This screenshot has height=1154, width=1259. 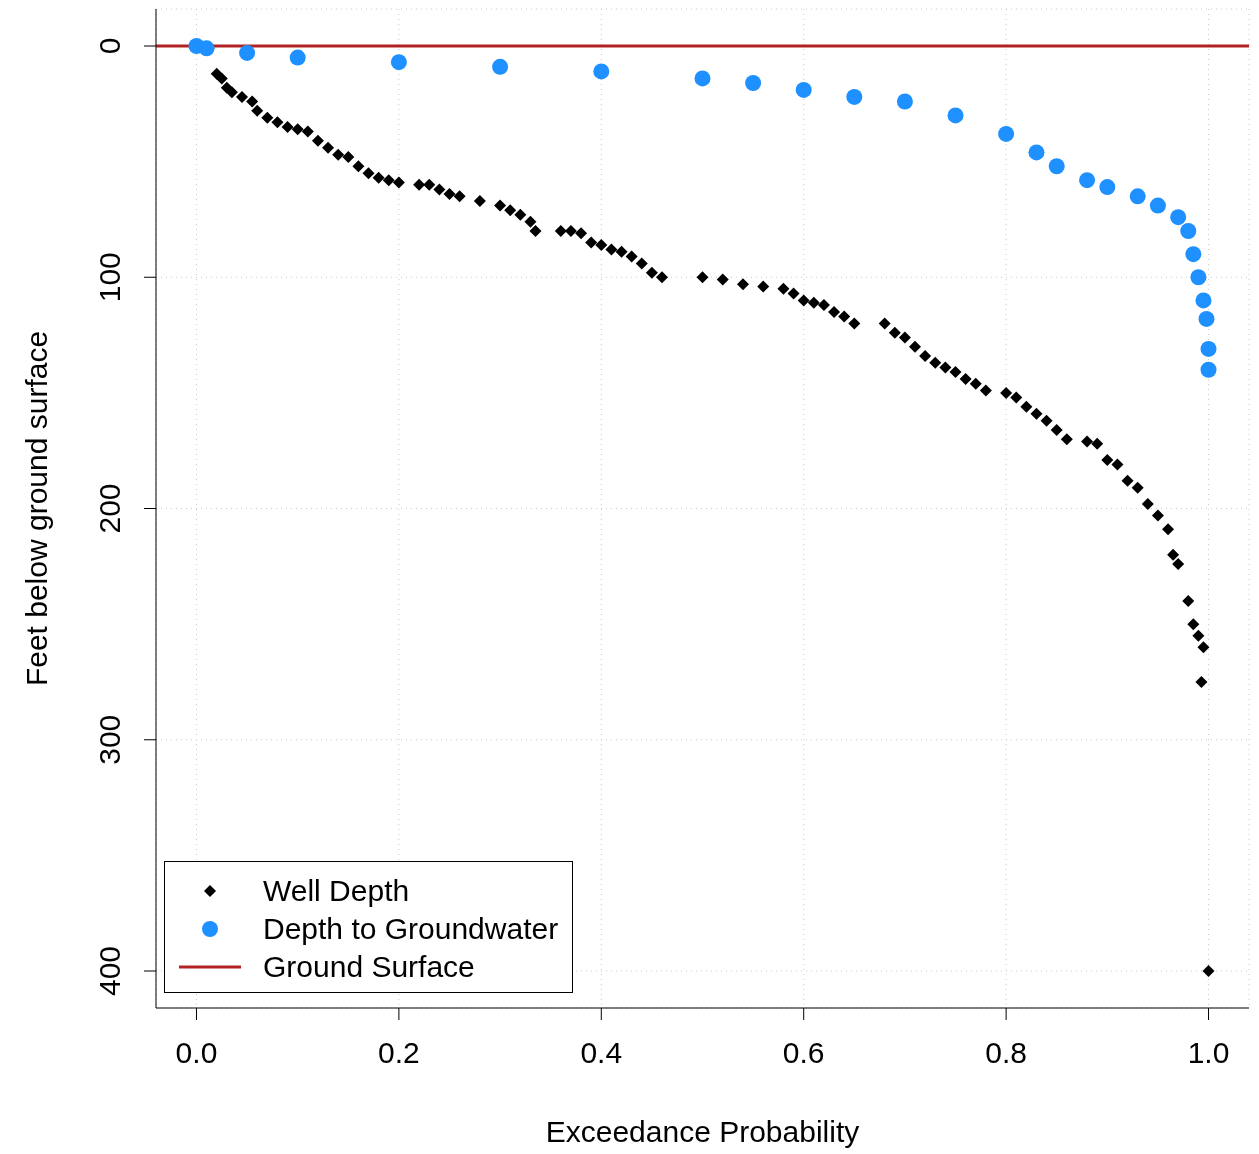 What do you see at coordinates (369, 967) in the screenshot?
I see `legend-label: Ground Surface` at bounding box center [369, 967].